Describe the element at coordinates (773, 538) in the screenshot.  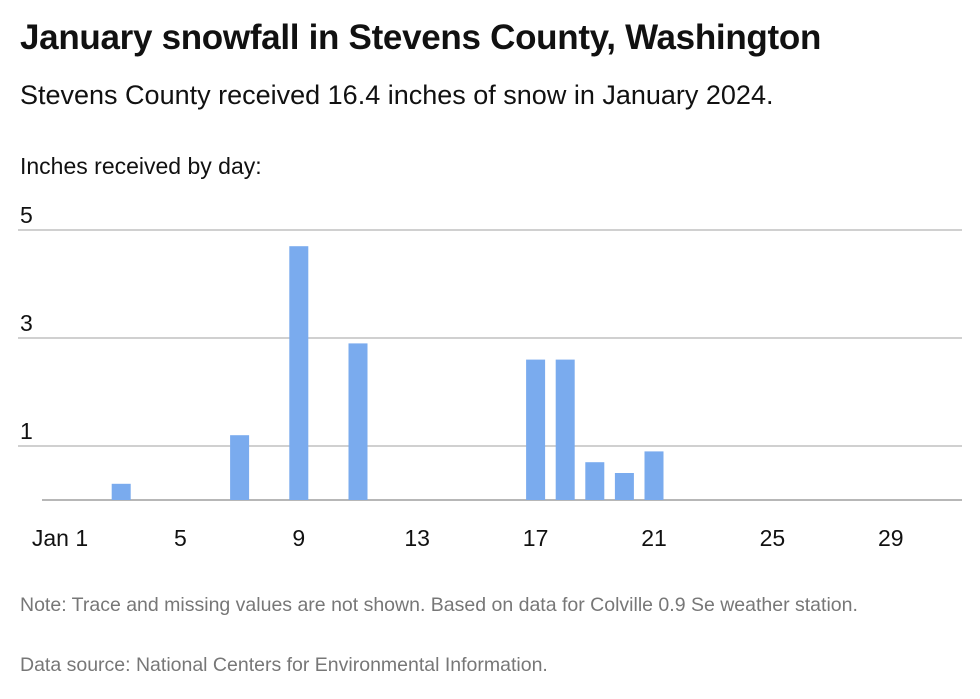
I see `x-tick-label: 25` at that location.